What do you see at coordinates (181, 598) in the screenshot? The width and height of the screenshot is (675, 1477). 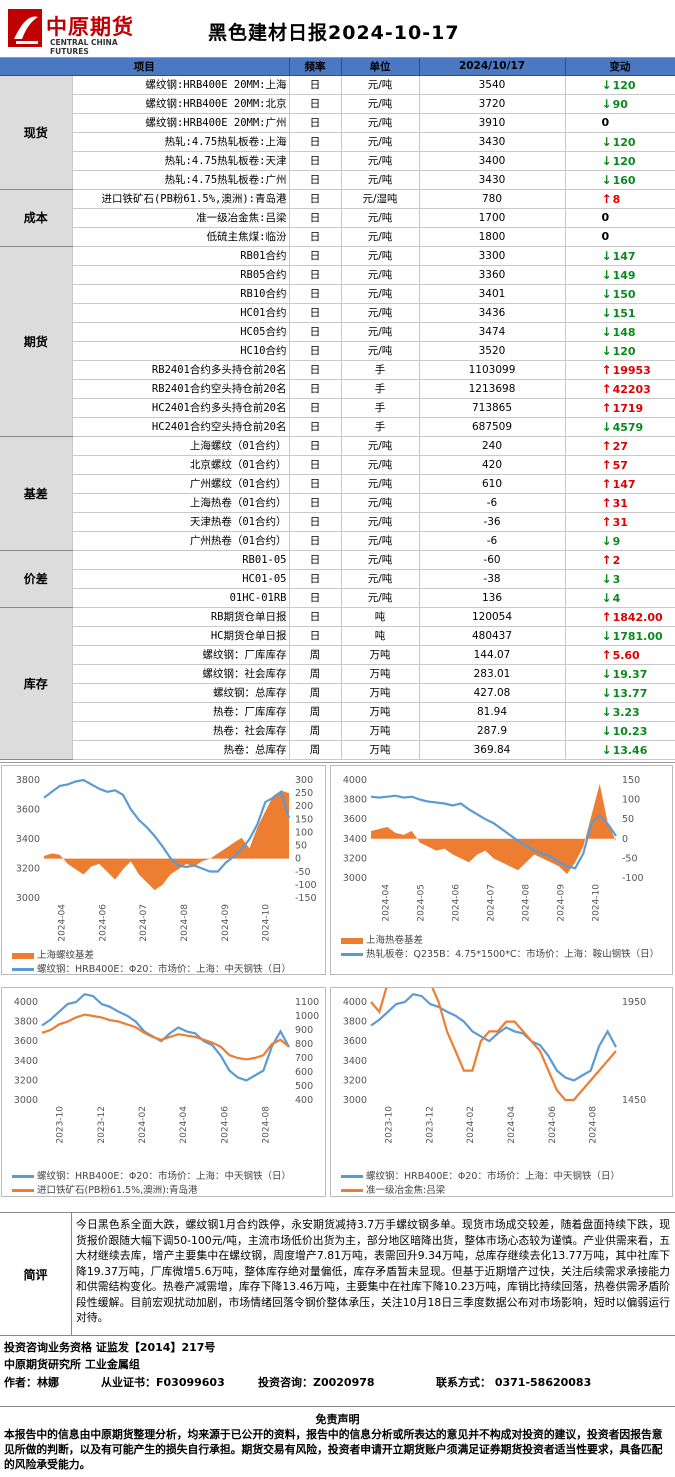 I see `item-cell: 01HC-01RB` at bounding box center [181, 598].